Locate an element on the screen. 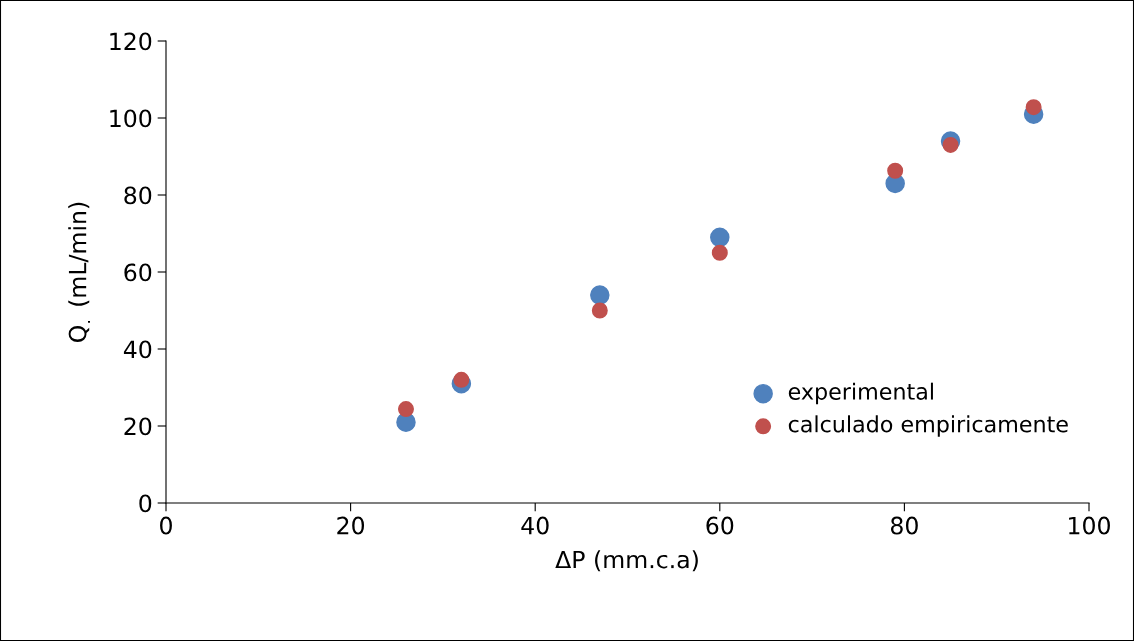  y-axis-title: Q$_{.}$ (mL/min) is located at coordinates (79, 272).